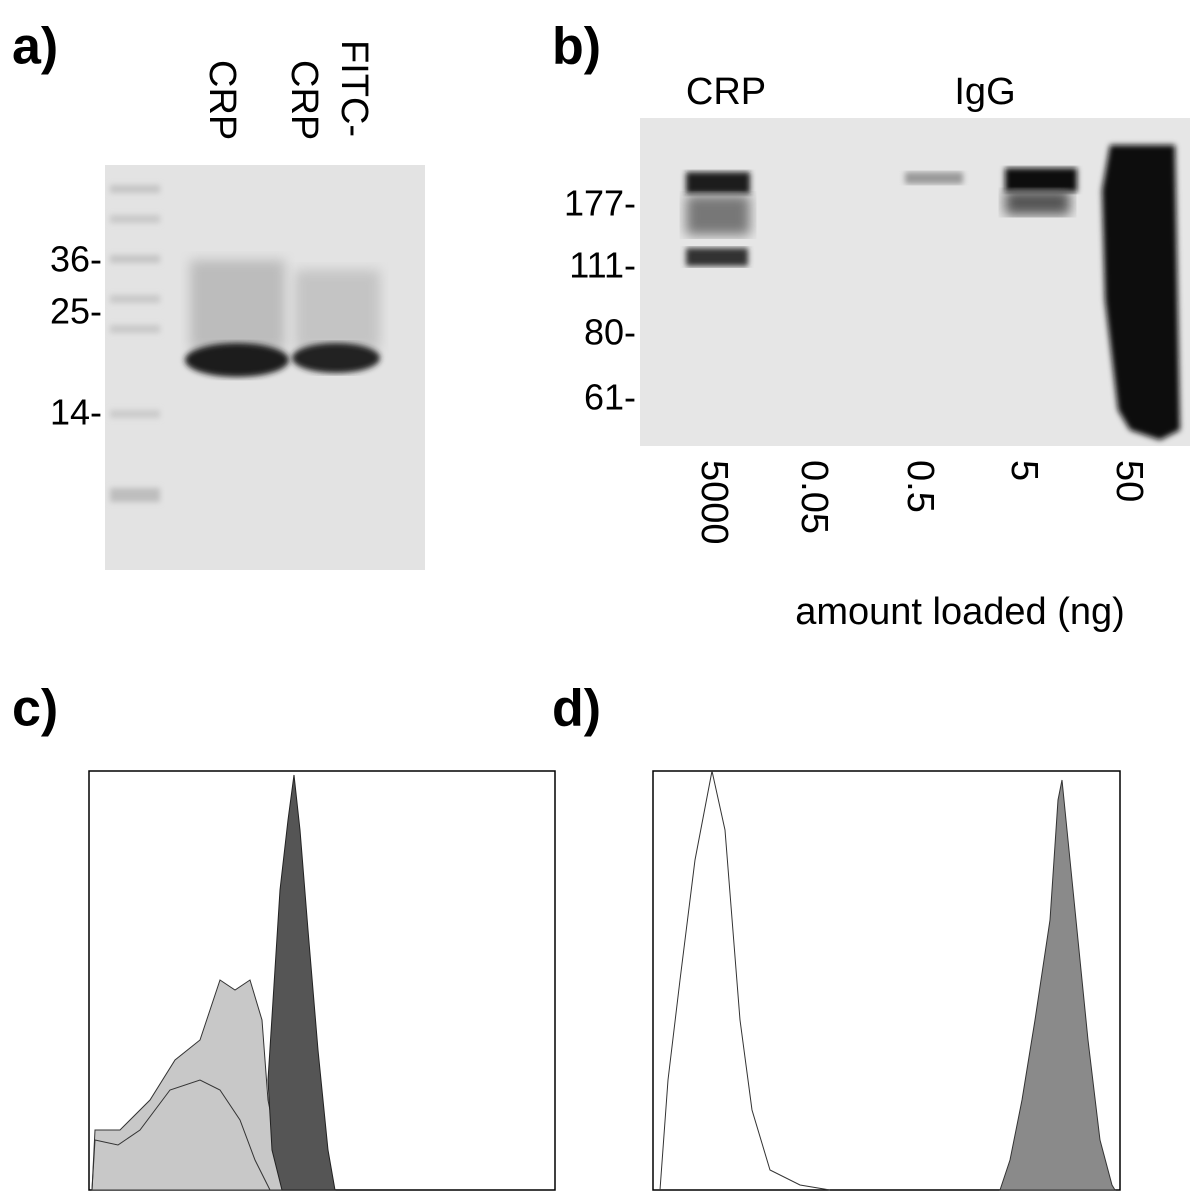  What do you see at coordinates (354, 88) in the screenshot?
I see `lane-label: FITC-` at bounding box center [354, 88].